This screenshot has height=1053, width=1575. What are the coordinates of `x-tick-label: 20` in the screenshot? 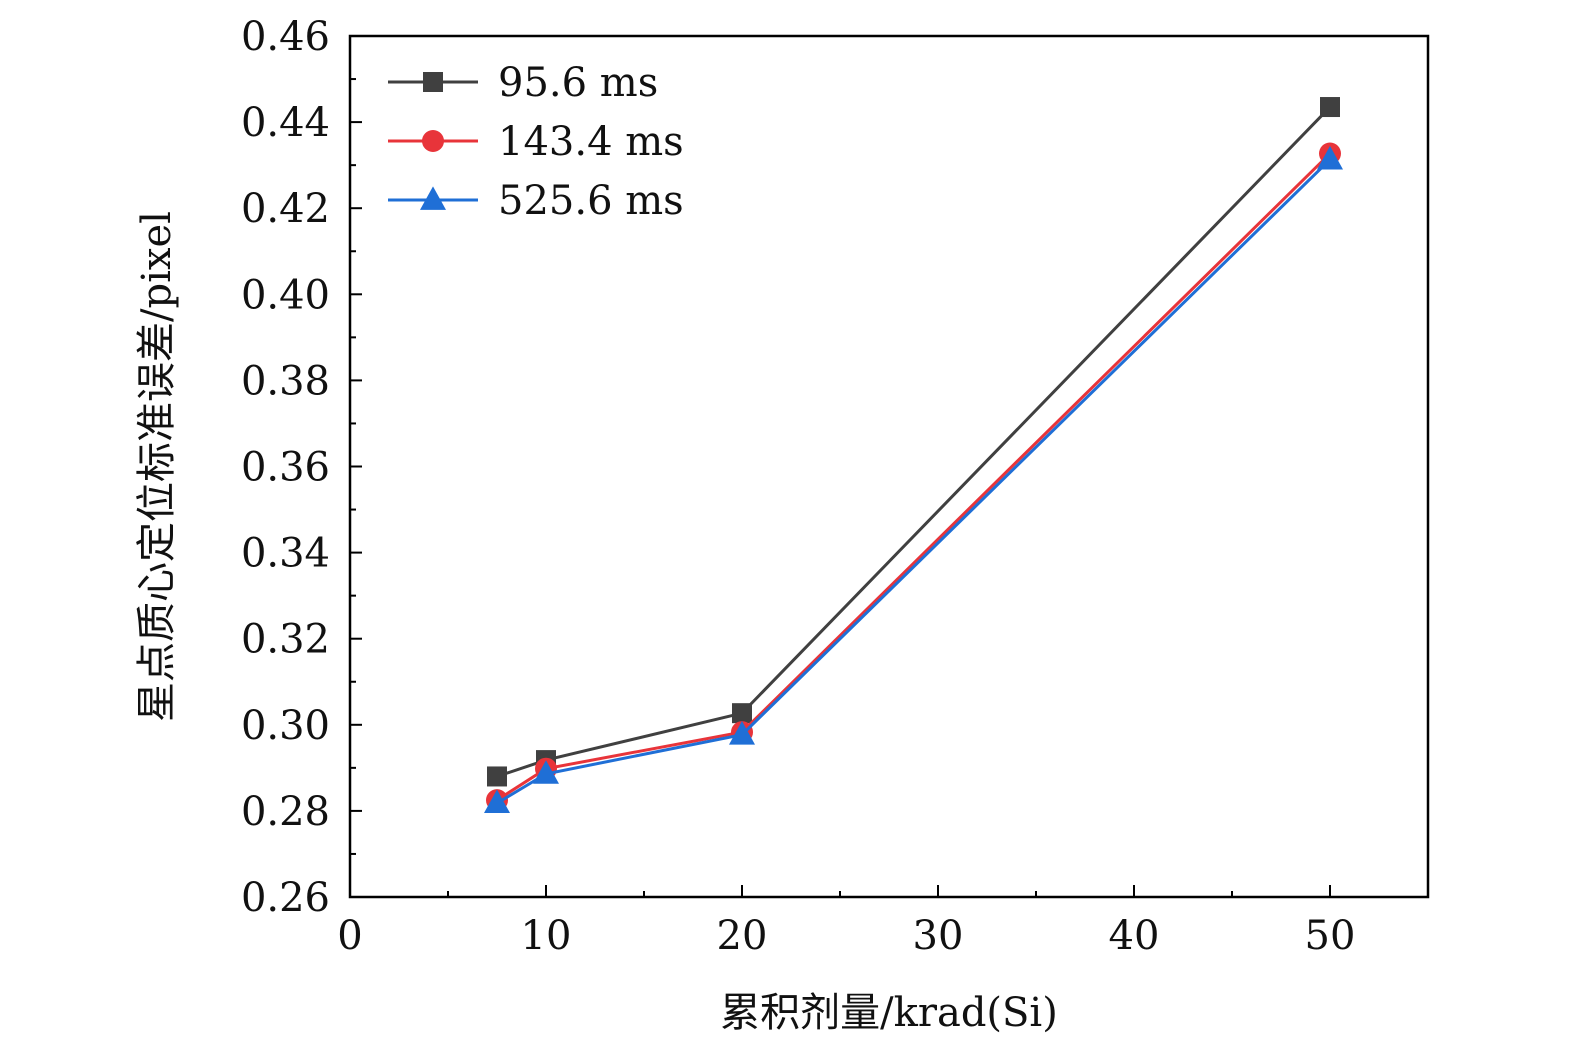 It's located at (742, 936).